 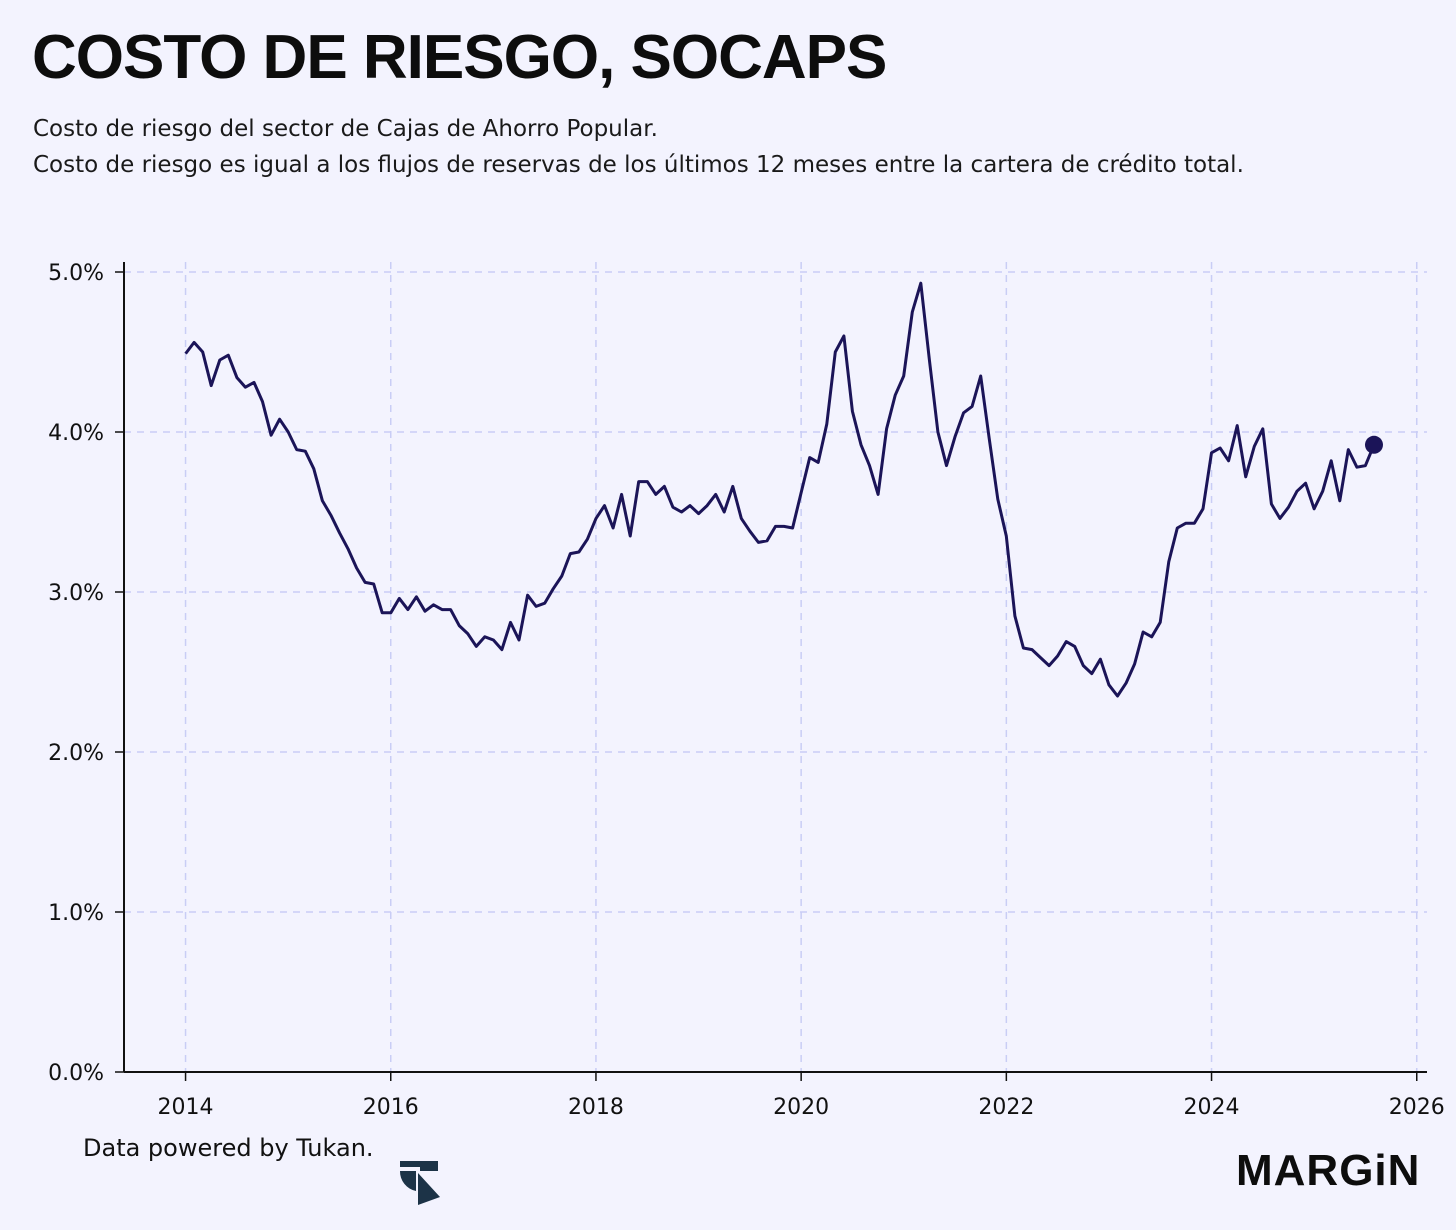 I want to click on chart-title: COSTO DE RIESGO, SOCAPS, so click(x=459, y=57).